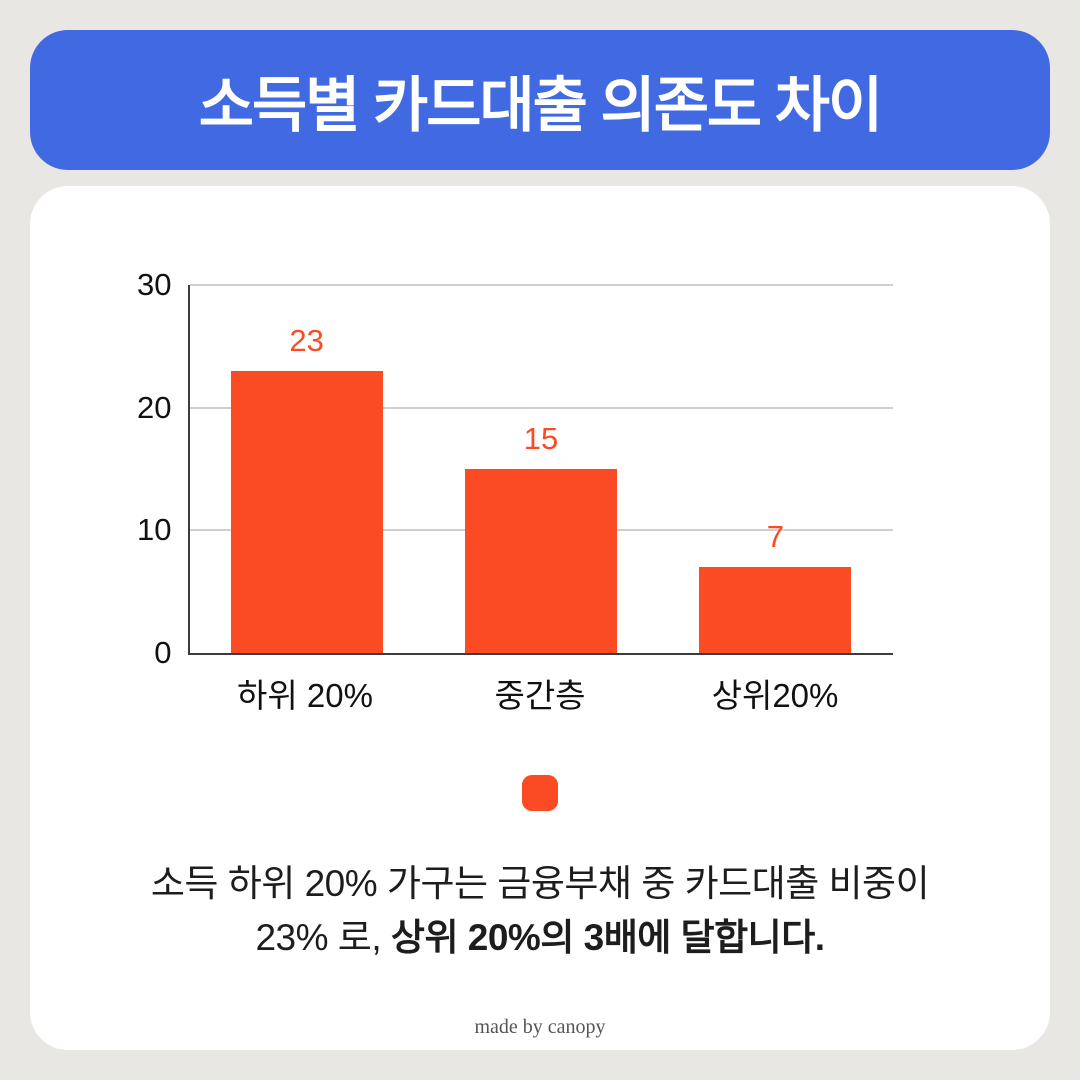 This screenshot has width=1080, height=1080. What do you see at coordinates (541, 438) in the screenshot?
I see `bar-value-label: 15` at bounding box center [541, 438].